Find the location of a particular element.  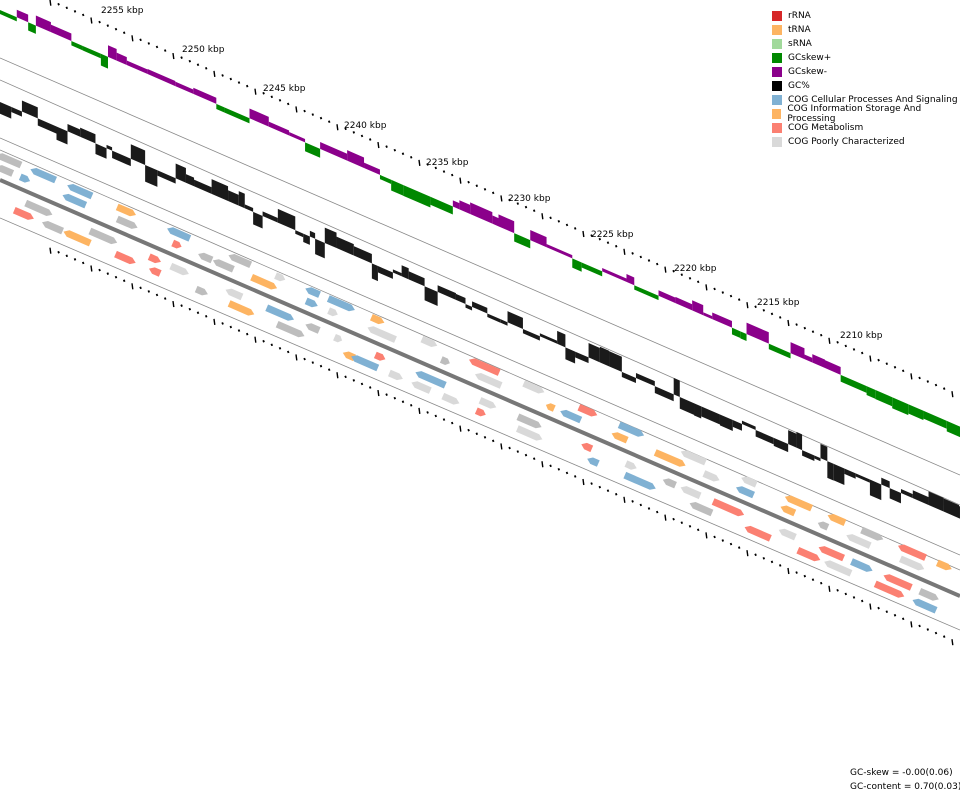

gc-skew-stat: GC-skew = -0.00(0.06) is located at coordinates (901, 773).